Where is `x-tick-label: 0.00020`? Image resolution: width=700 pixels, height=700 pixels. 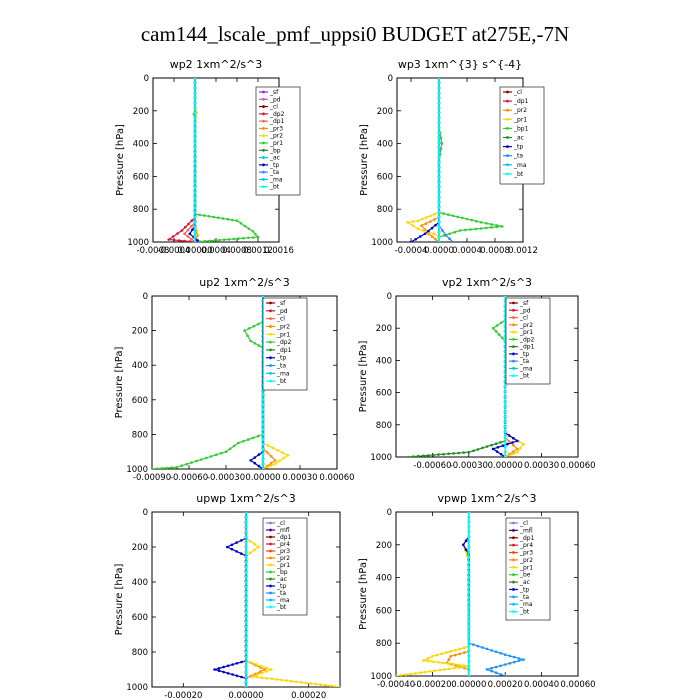 x-tick-label: 0.00020 is located at coordinates (505, 685).